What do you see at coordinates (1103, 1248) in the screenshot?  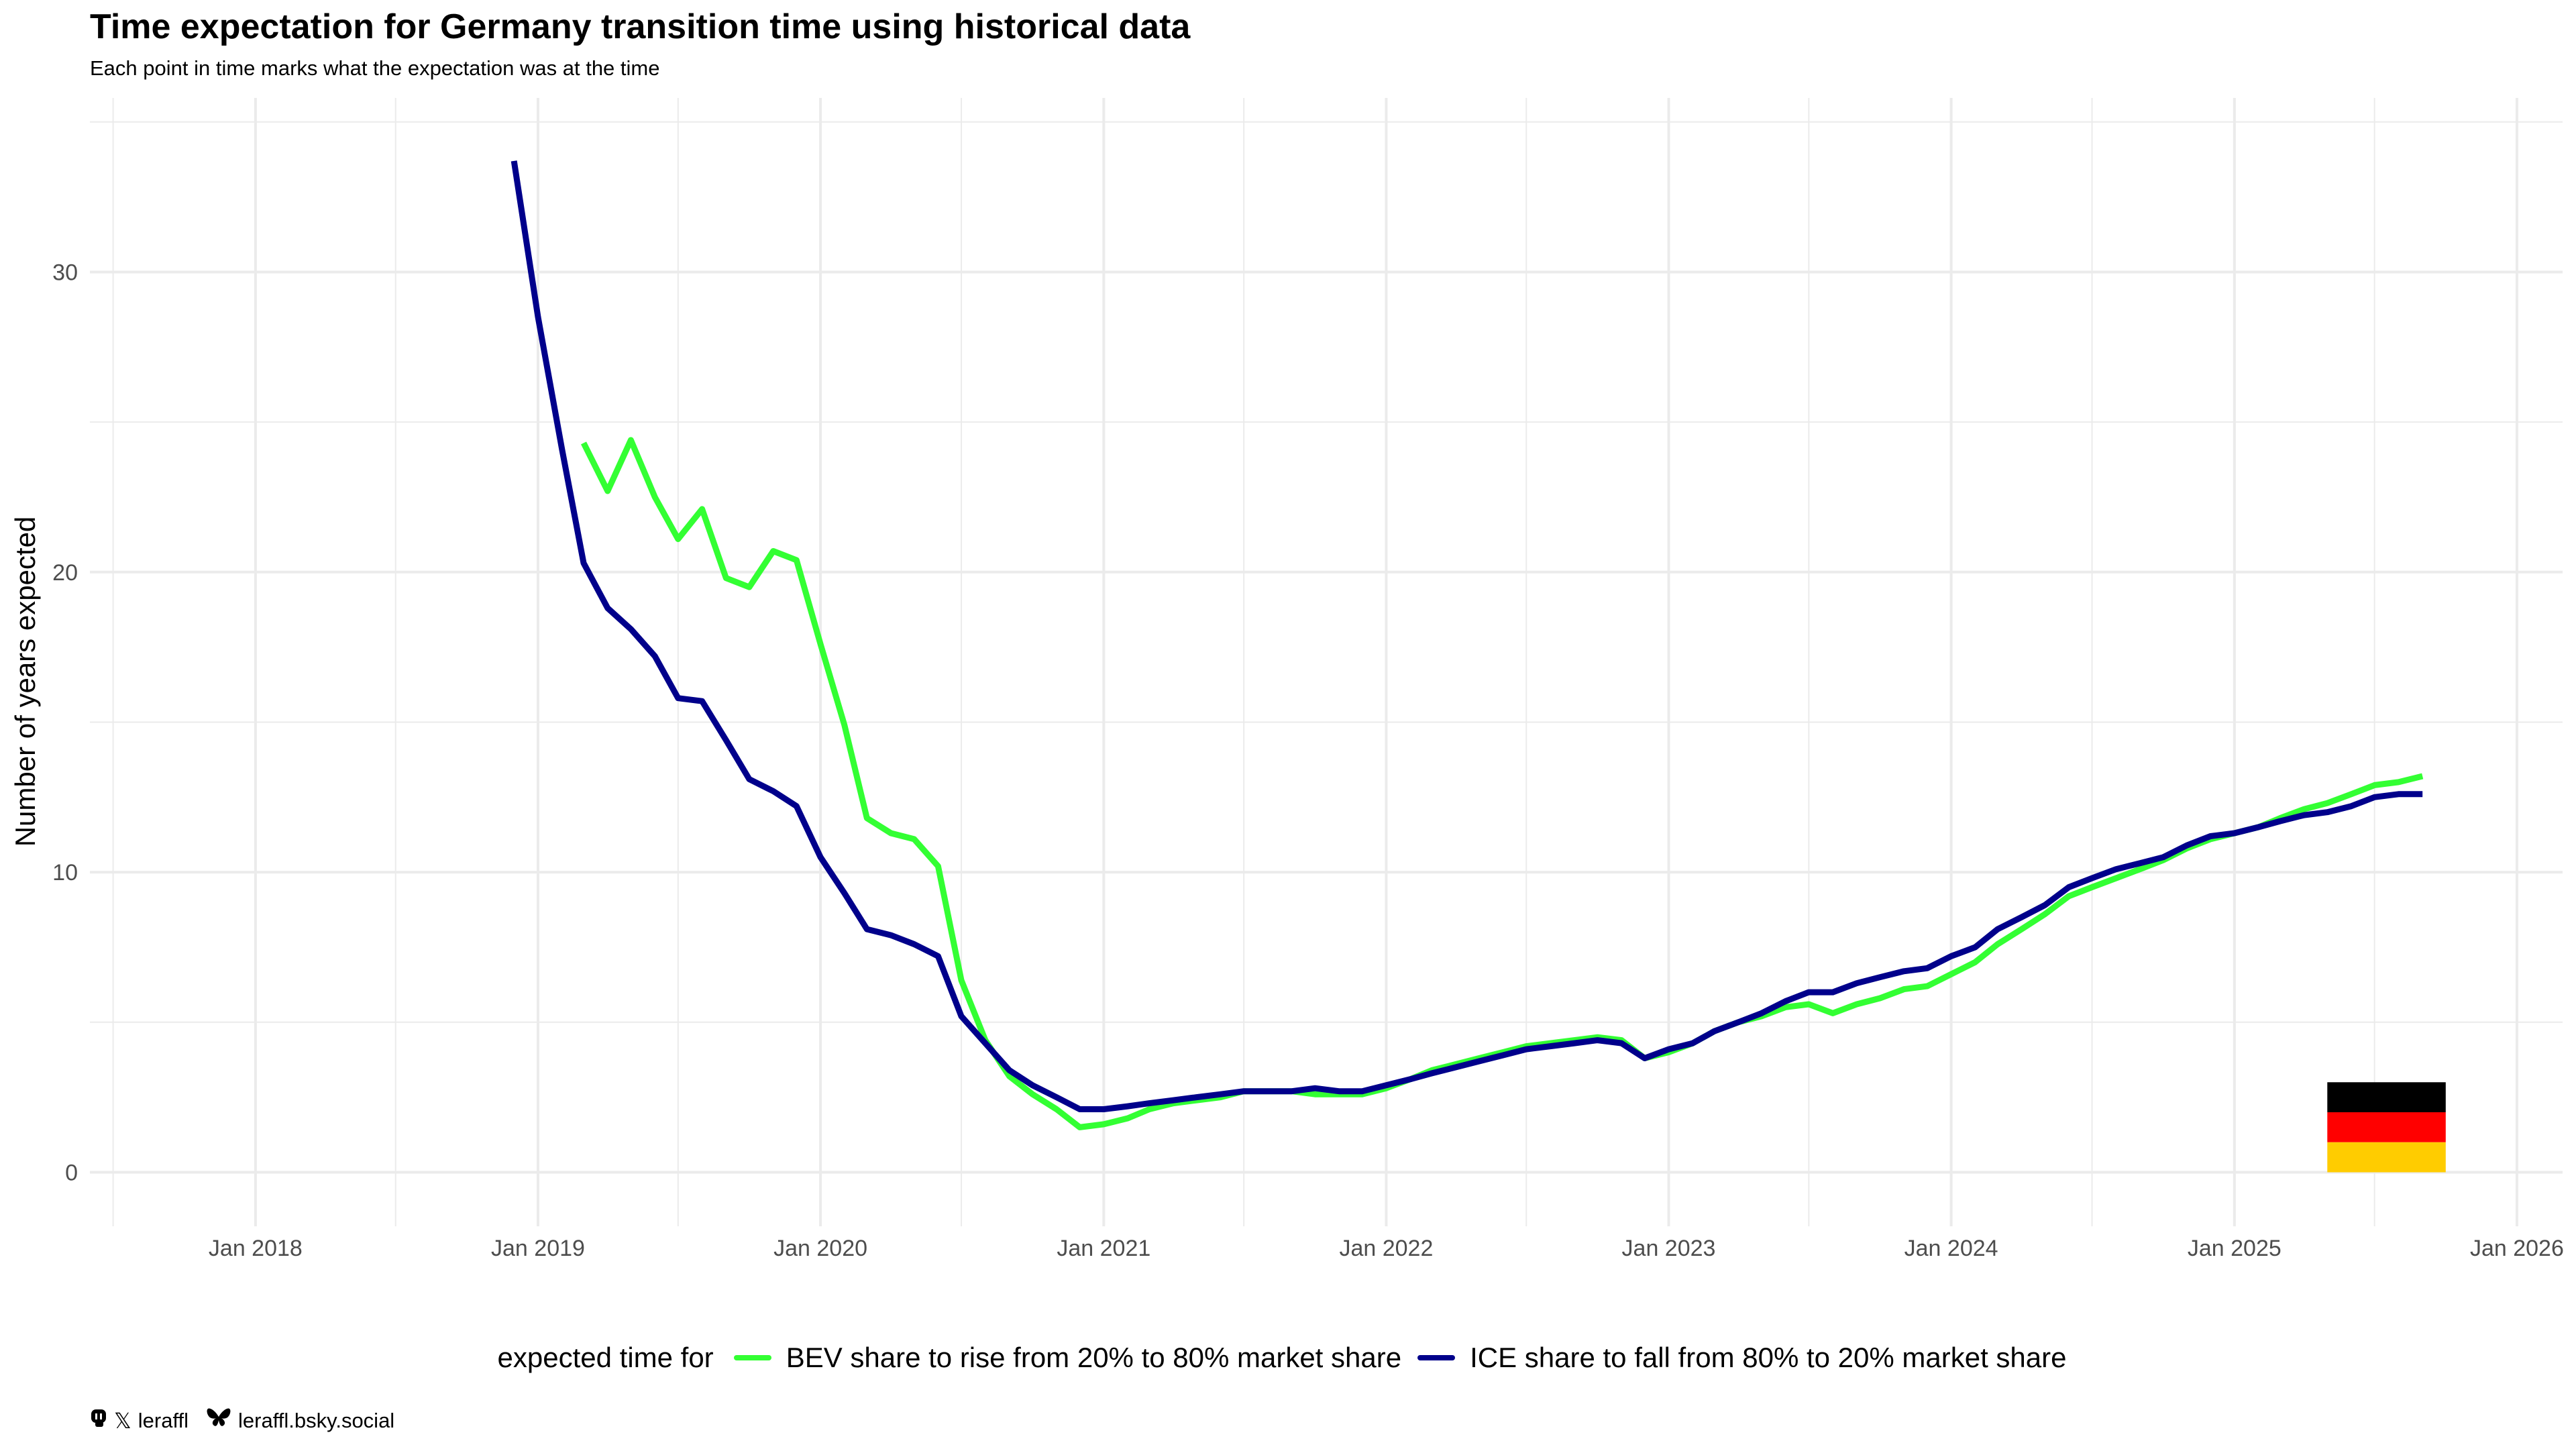 I see `x-tick-label: Jan 2021` at bounding box center [1103, 1248].